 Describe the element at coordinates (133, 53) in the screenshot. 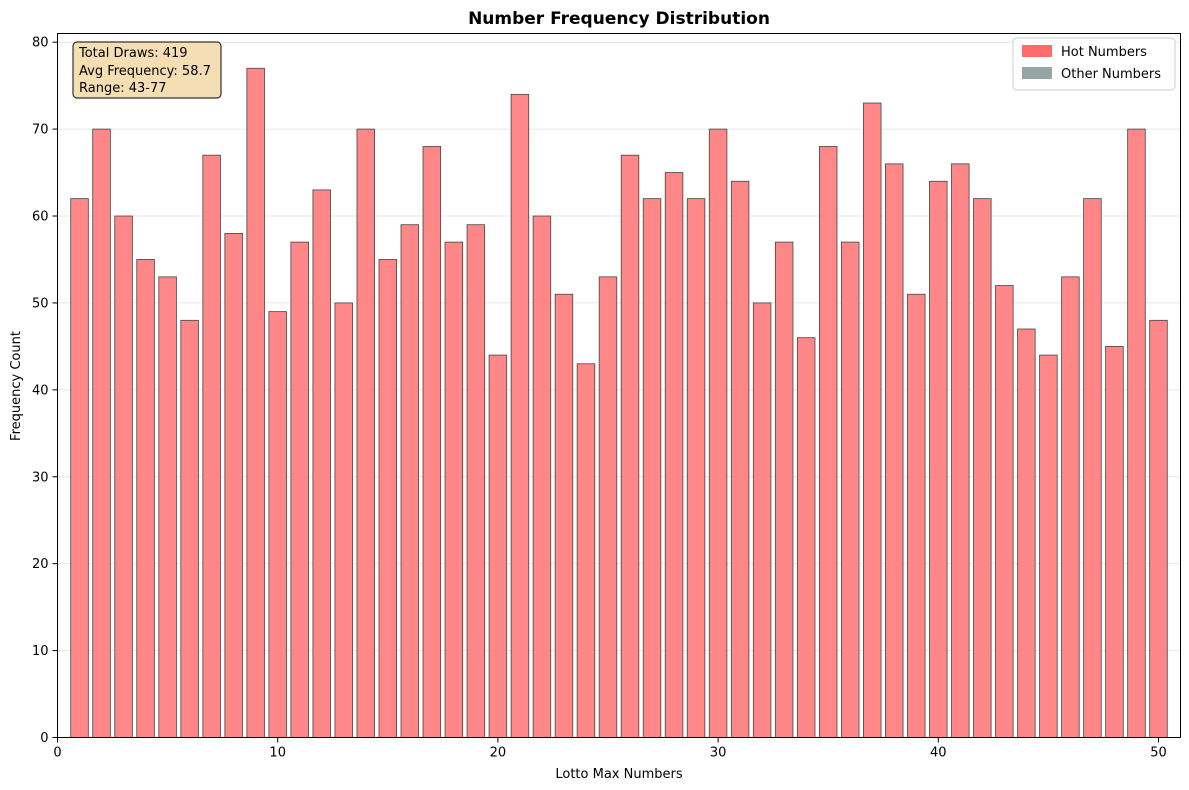

I see `stats-total-draws: Total Draws: 419` at that location.